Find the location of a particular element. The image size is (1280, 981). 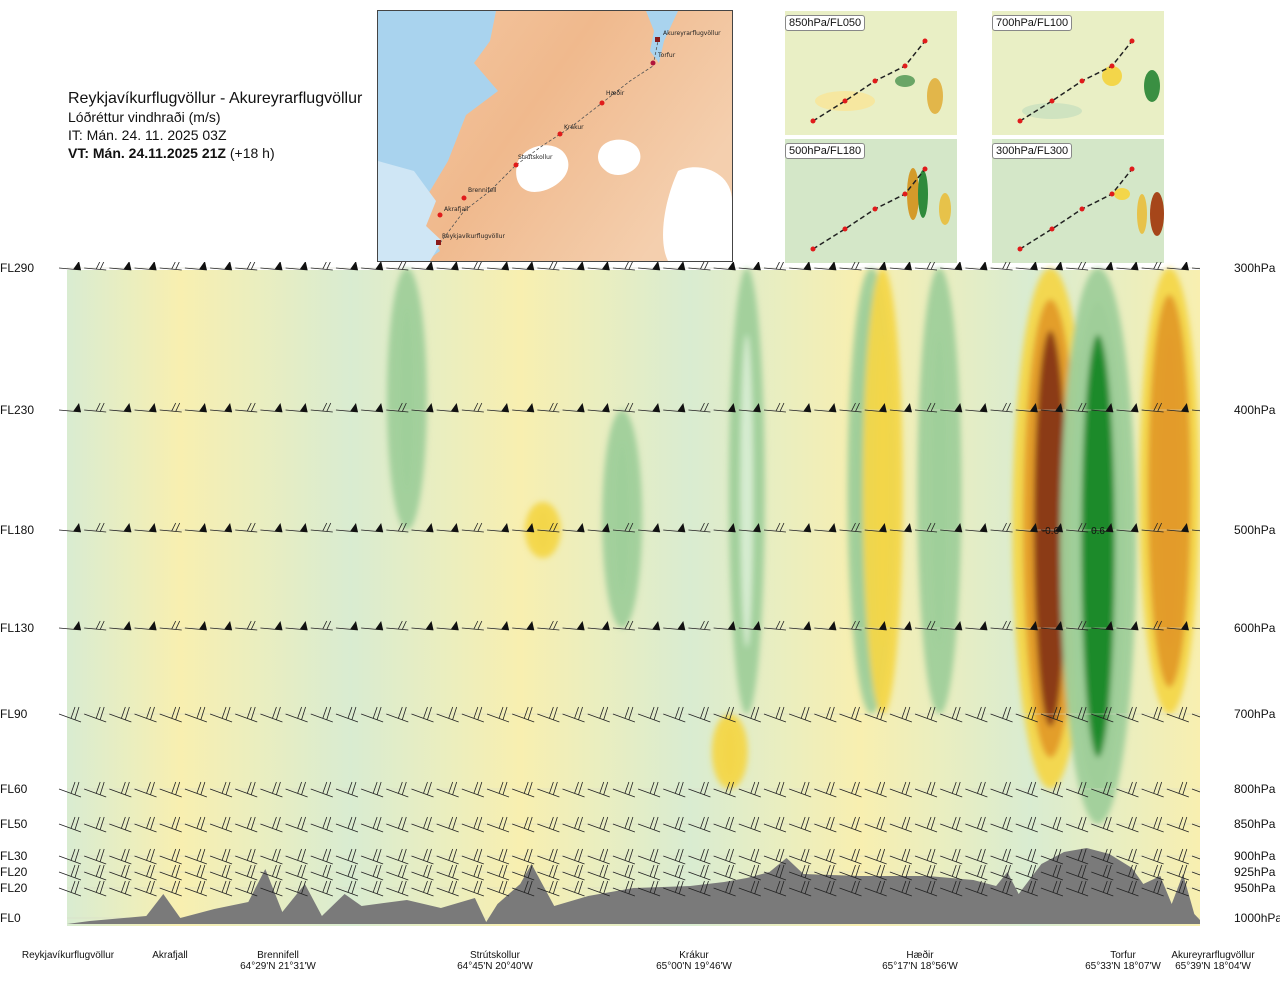

waypoint-coordinate: 64°29'N 21°31'W is located at coordinates (278, 966).